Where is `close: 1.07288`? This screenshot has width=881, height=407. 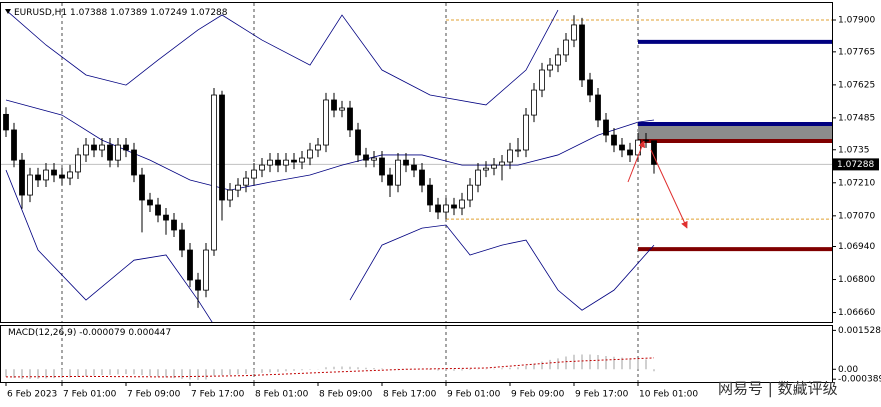
close: 1.07288 is located at coordinates (208, 13).